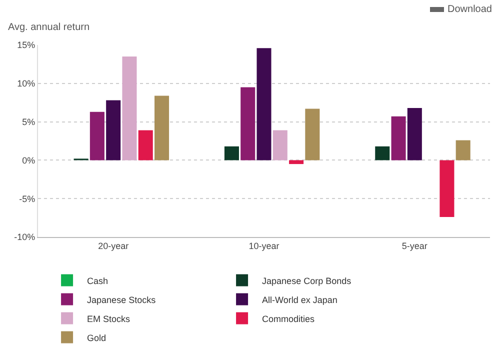 The width and height of the screenshot is (500, 362). I want to click on y-tick-label: 10%, so click(26, 83).